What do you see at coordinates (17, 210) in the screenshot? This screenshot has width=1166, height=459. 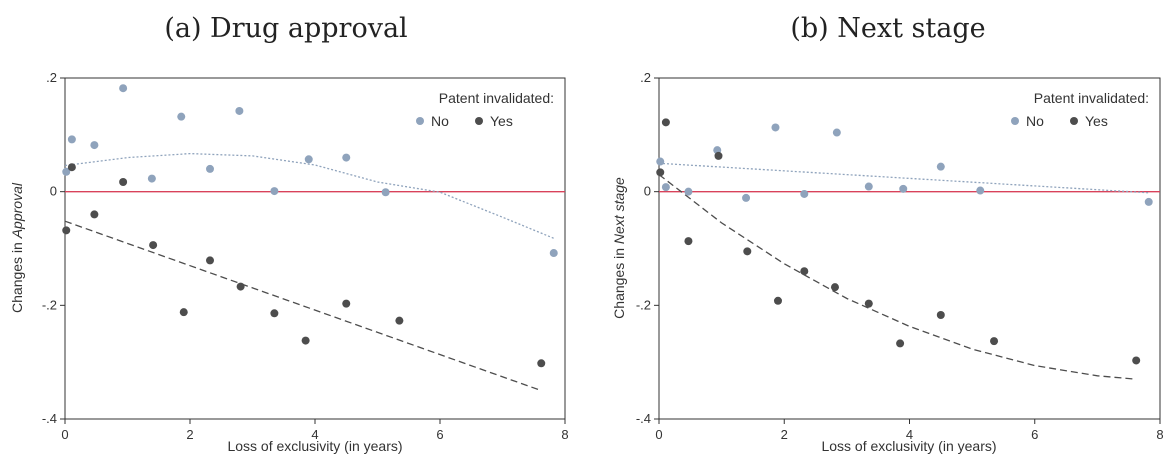 I see `y-axis-label-variable: Approval` at bounding box center [17, 210].